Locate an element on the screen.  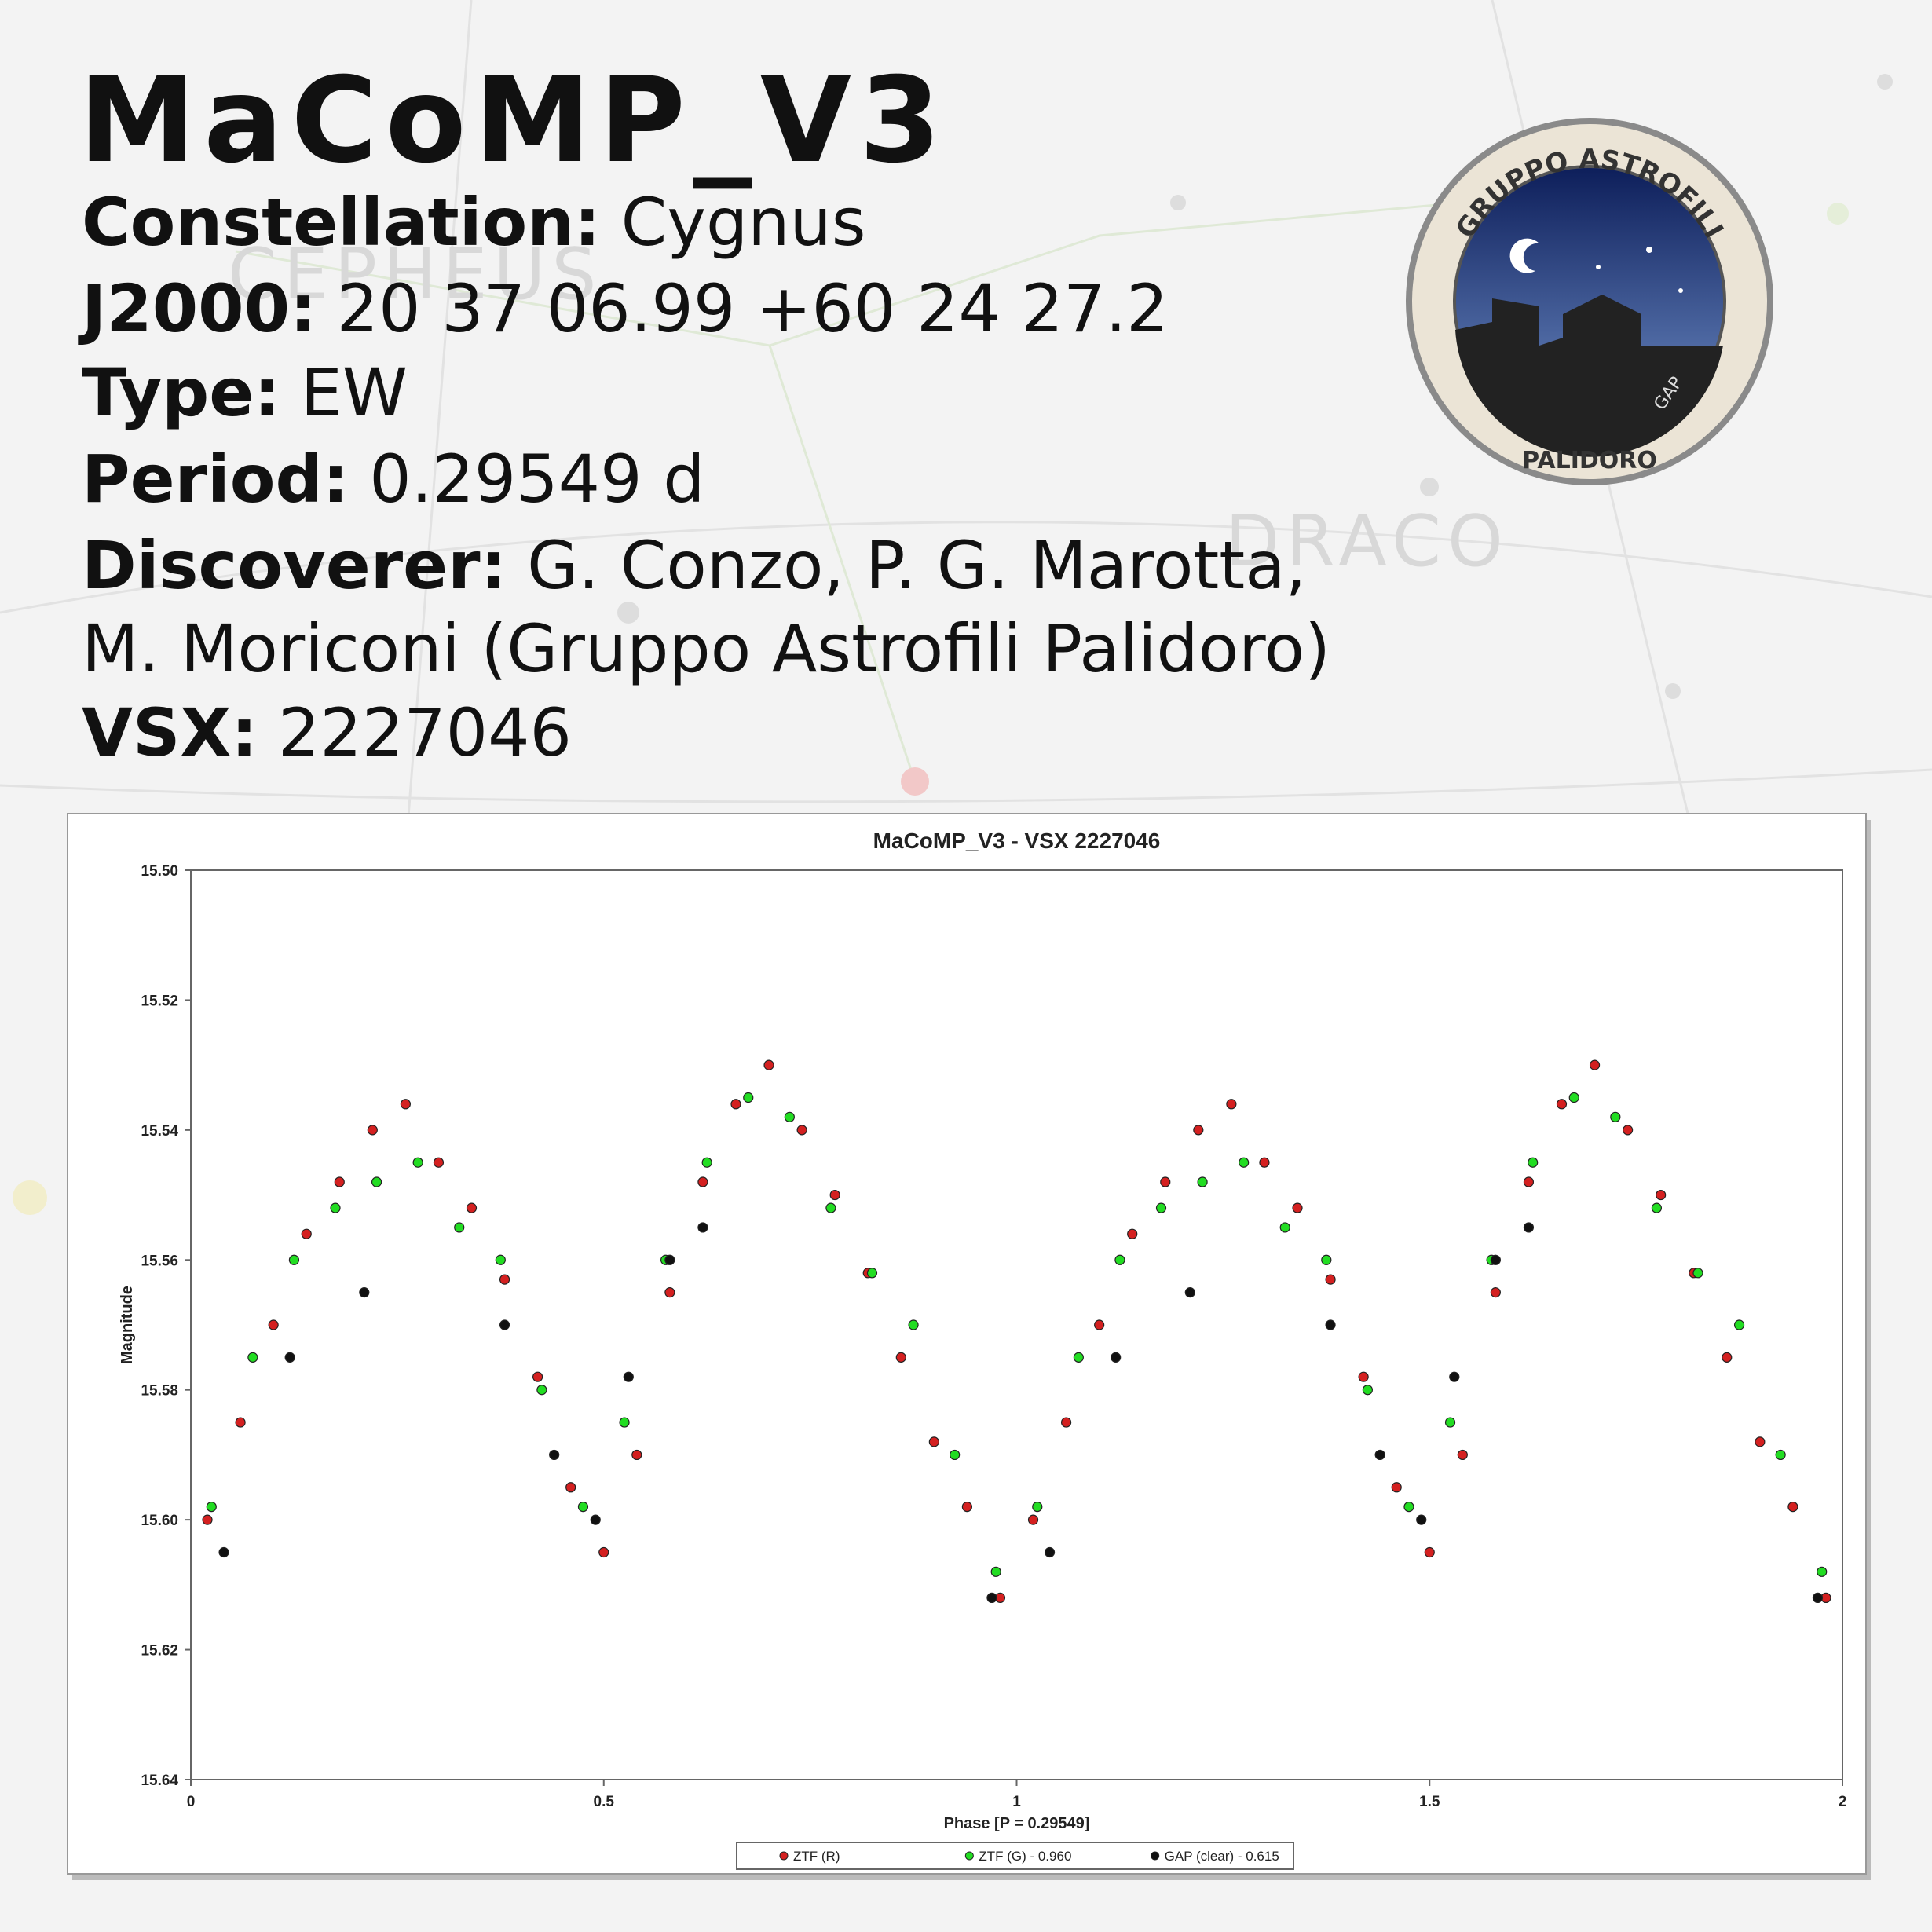
legend-box is located at coordinates (1015, 1856).